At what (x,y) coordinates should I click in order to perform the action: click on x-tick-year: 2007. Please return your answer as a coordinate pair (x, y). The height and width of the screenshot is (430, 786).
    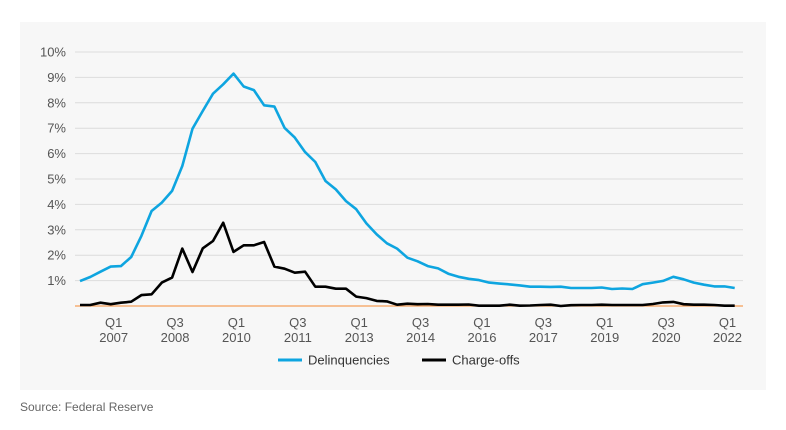
    Looking at the image, I should click on (113, 337).